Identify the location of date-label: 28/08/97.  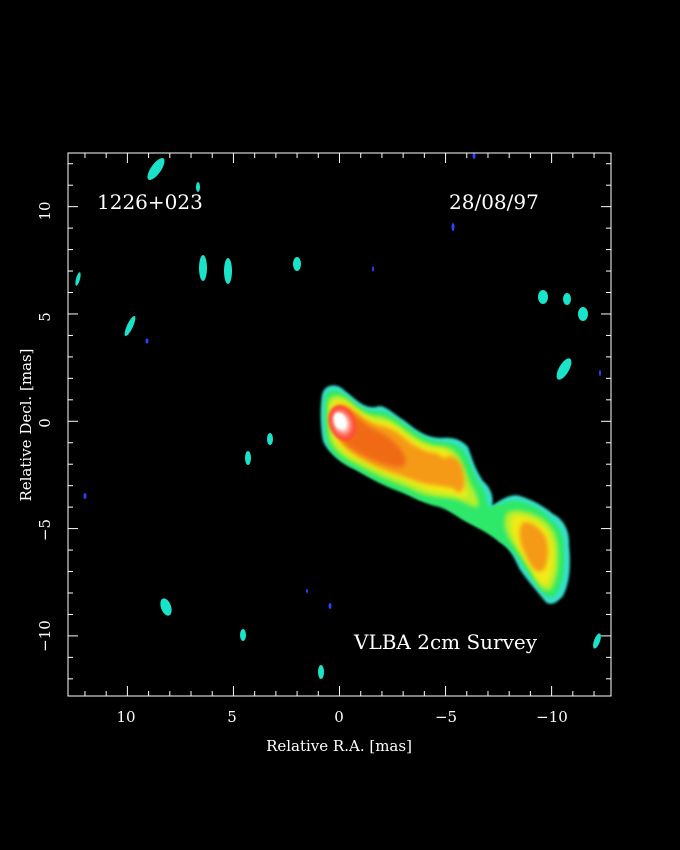
(494, 202).